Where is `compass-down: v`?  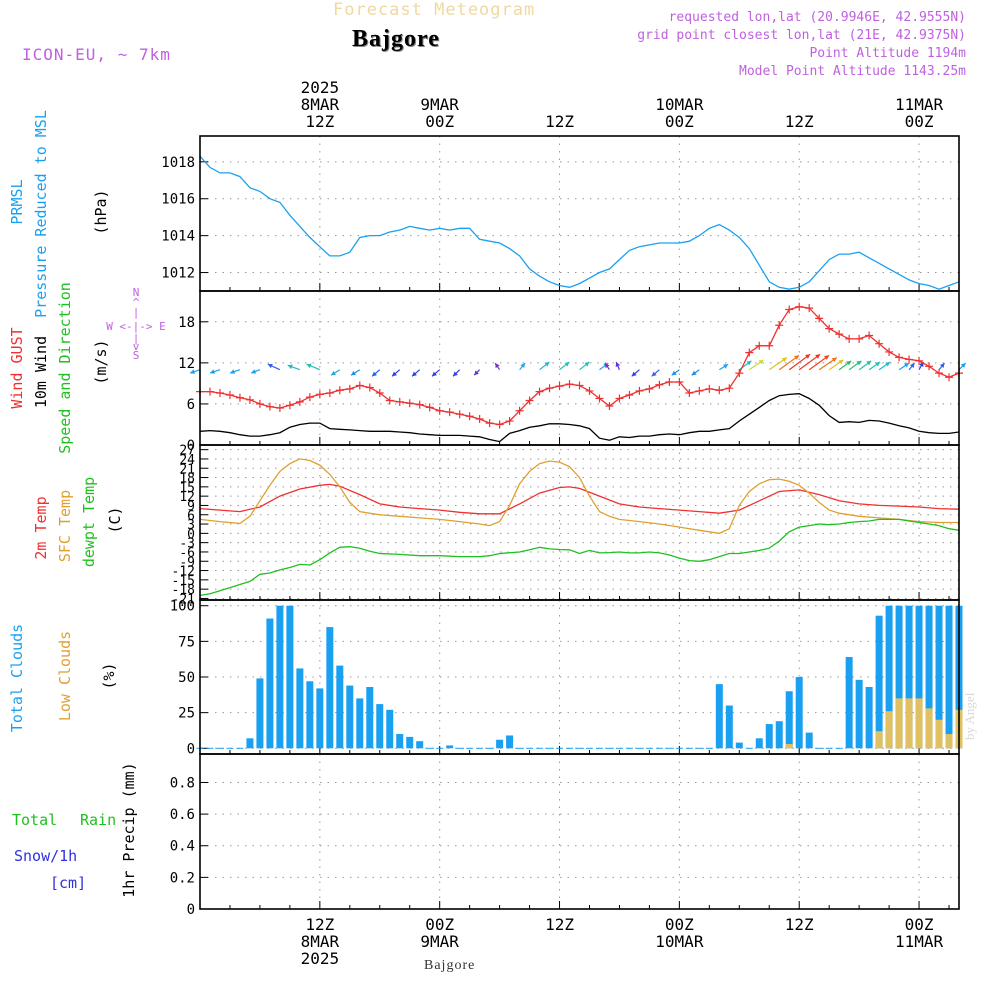 compass-down: v is located at coordinates (136, 346).